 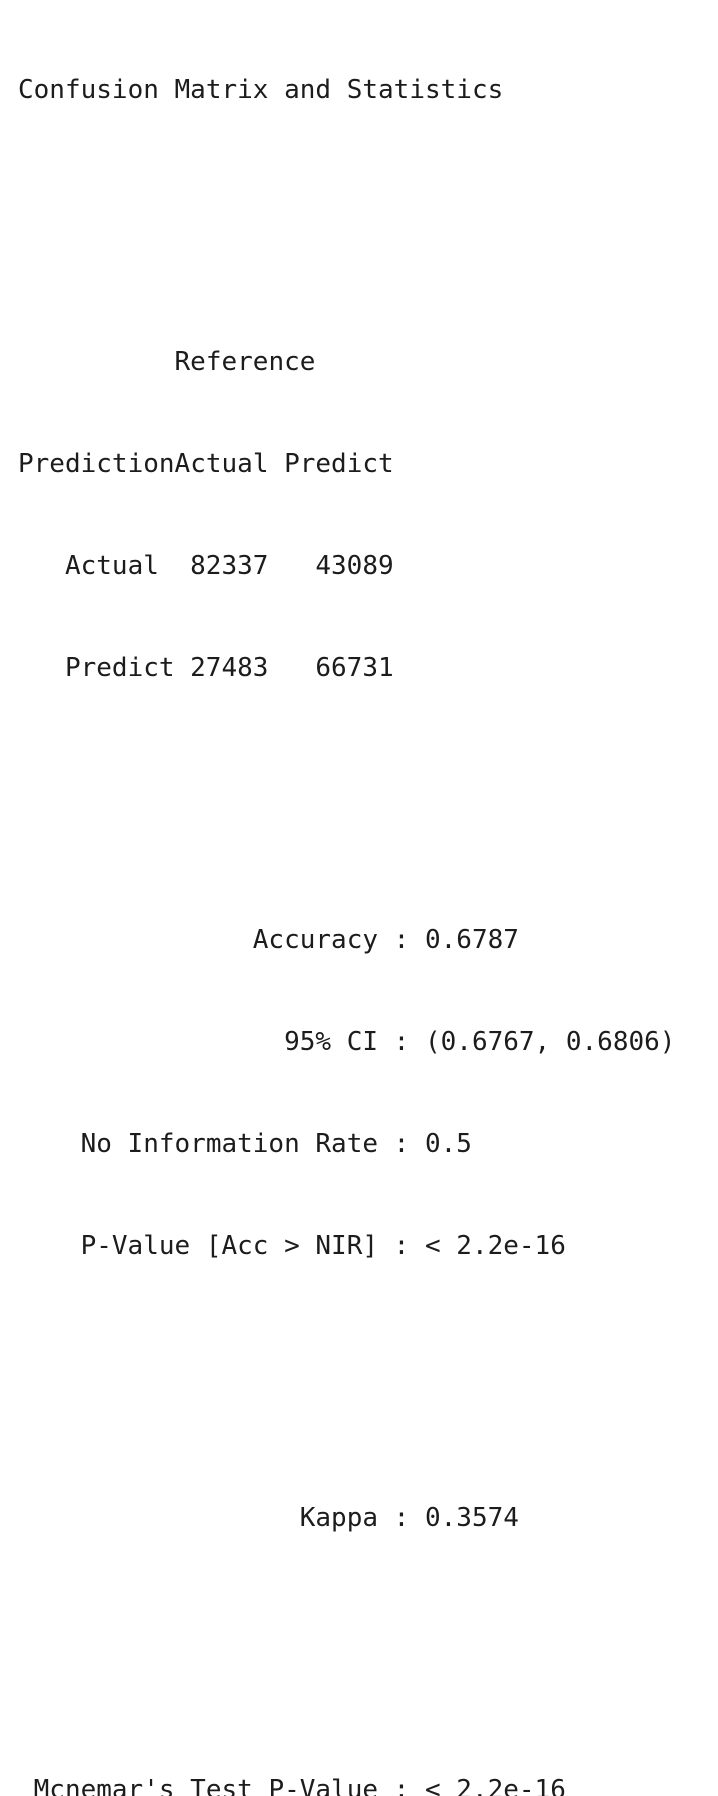 I want to click on stat-row-pvalue: P-Value [Acc > NIR] : < 2.2e-16, so click(x=346, y=1246).